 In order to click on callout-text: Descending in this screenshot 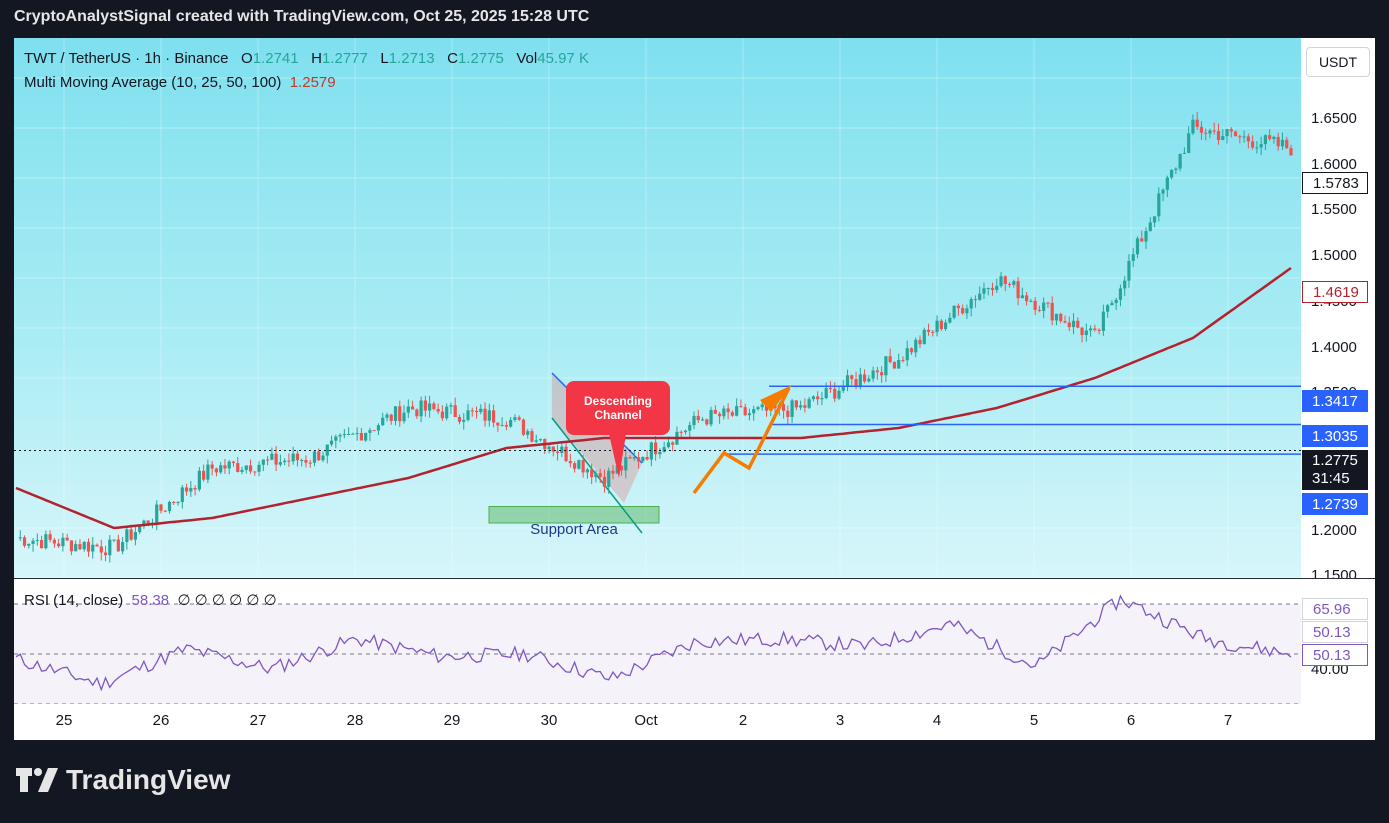, I will do `click(618, 401)`.